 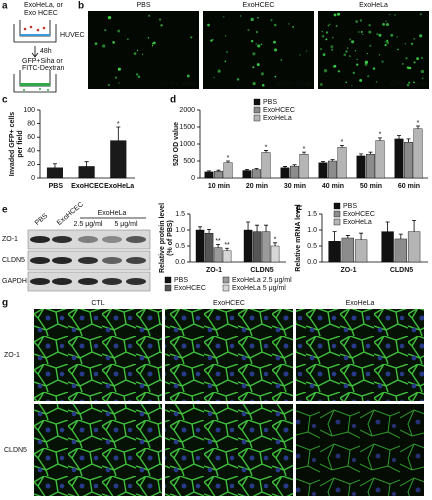 What do you see at coordinates (312, 230) in the screenshot?
I see `y-tick-label: 1.0` at bounding box center [312, 230].